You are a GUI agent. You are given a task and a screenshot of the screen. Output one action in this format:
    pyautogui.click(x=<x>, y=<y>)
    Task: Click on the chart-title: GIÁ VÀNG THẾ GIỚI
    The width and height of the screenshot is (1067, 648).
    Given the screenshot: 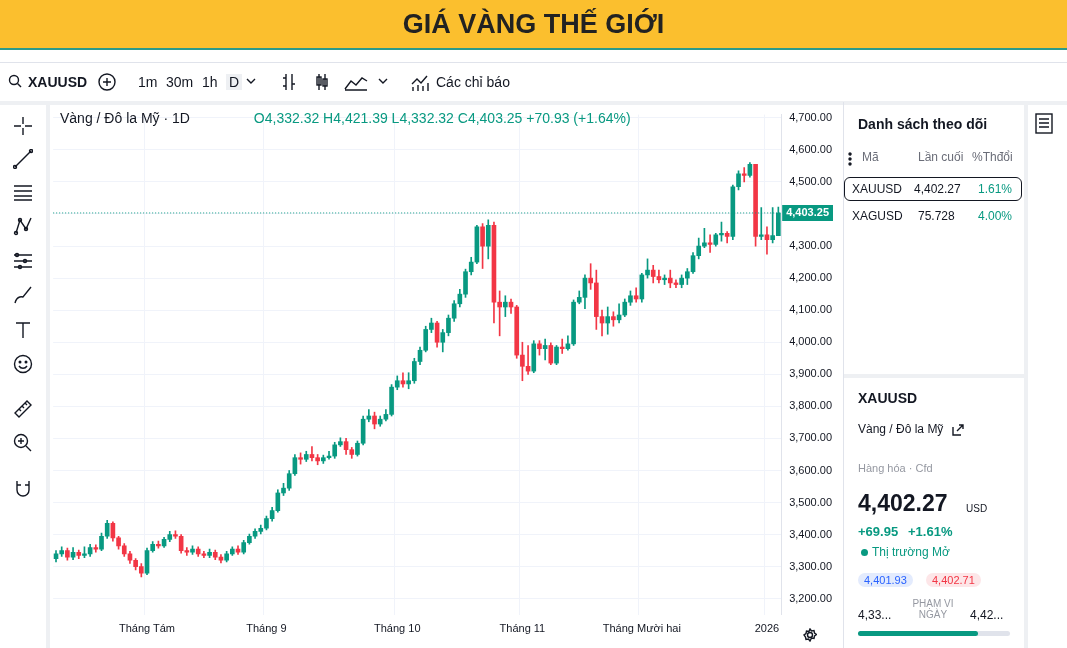 What is the action you would take?
    pyautogui.click(x=533, y=25)
    